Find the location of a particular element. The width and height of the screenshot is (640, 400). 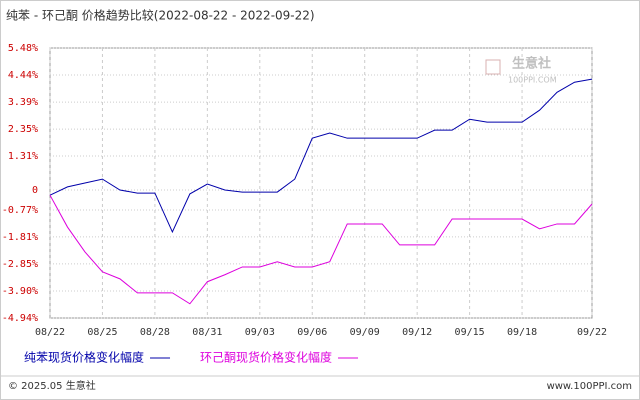

x-tick-label: 09/18 is located at coordinates (522, 332).